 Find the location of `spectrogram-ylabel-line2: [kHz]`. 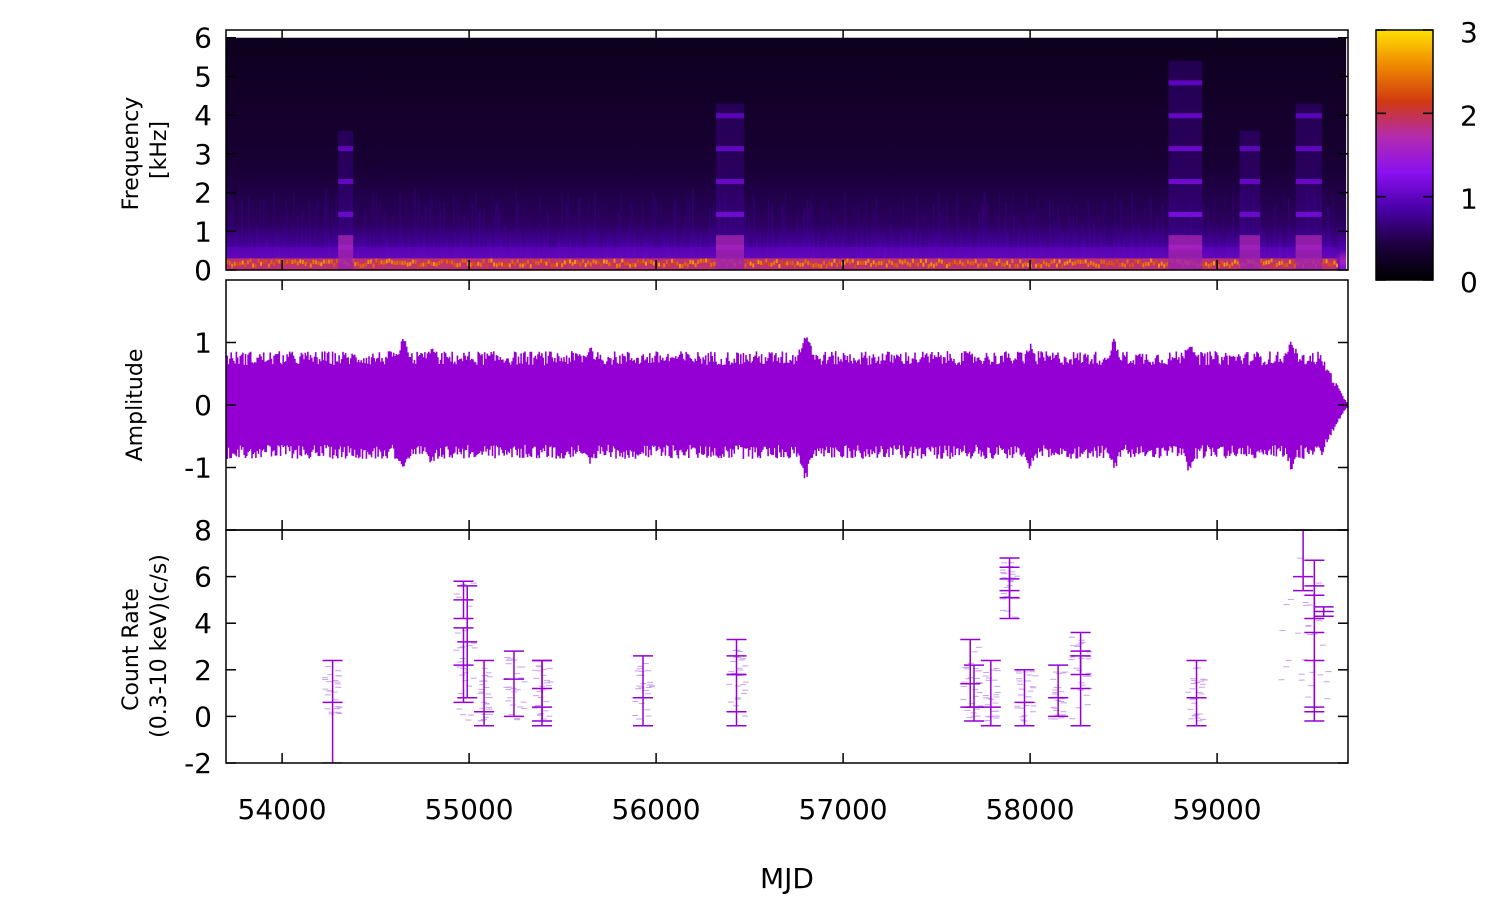

spectrogram-ylabel-line2: [kHz] is located at coordinates (159, 150).